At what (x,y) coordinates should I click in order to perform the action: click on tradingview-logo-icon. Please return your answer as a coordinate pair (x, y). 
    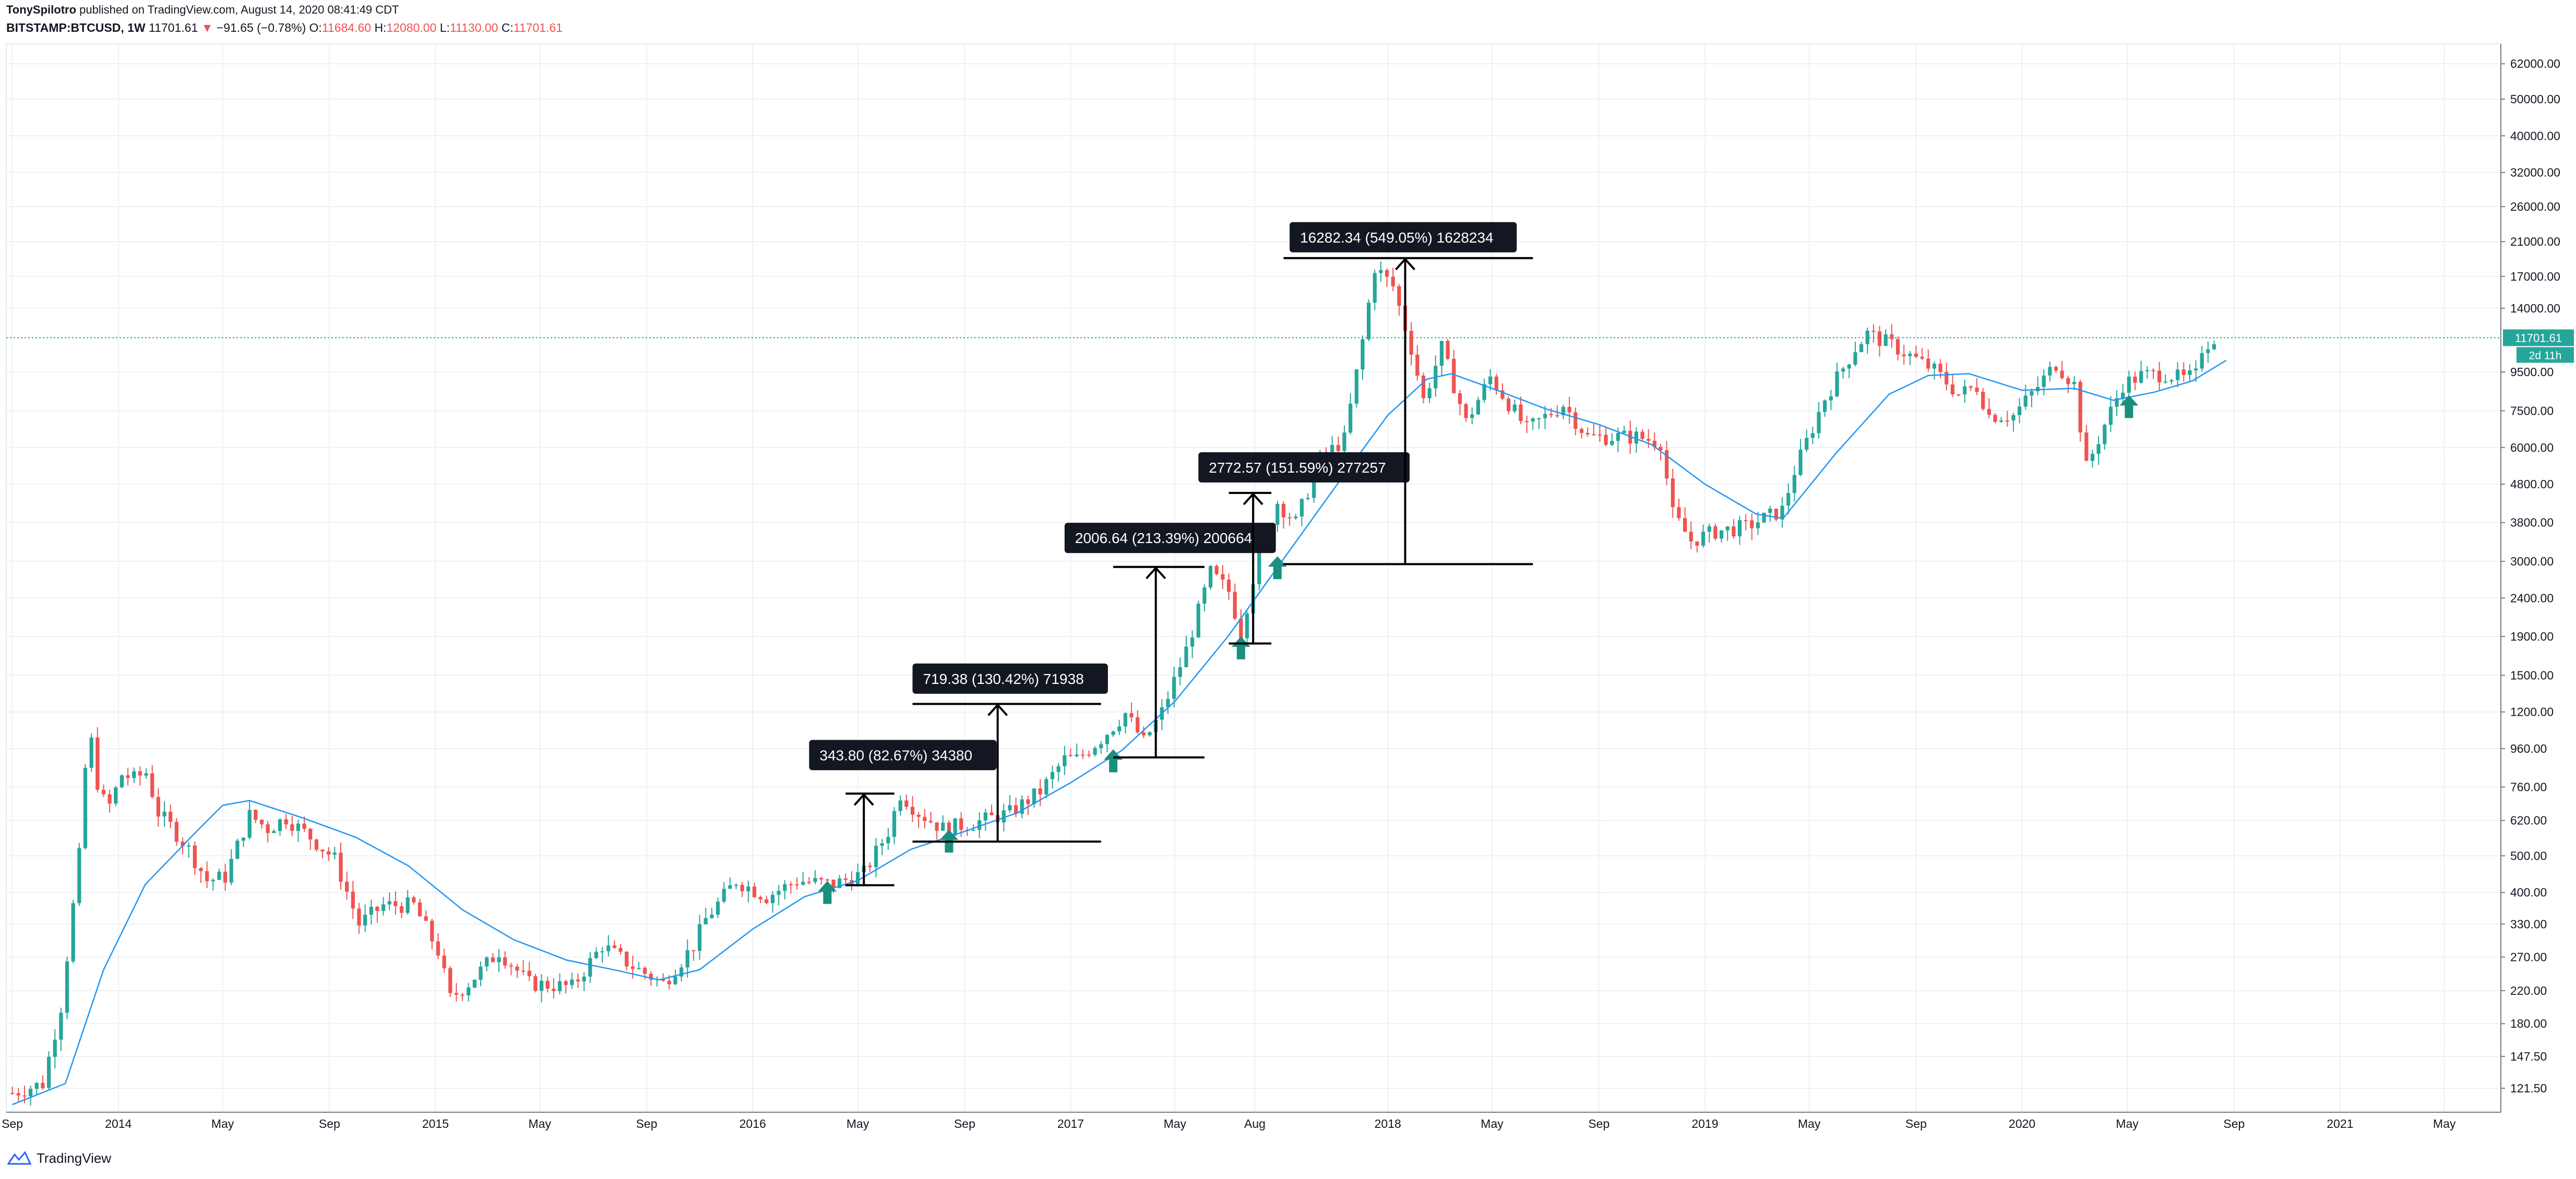
    Looking at the image, I should click on (19, 1158).